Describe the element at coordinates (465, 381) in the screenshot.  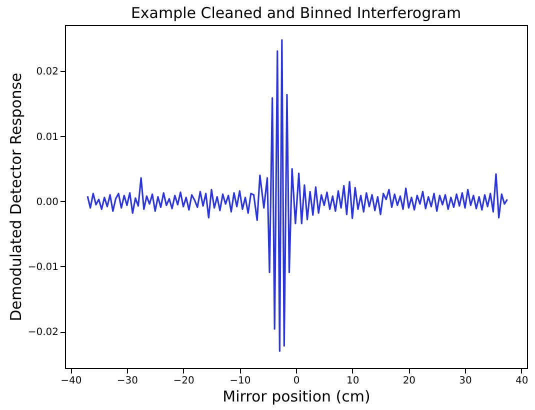
I see `x-tick-label: 30` at that location.